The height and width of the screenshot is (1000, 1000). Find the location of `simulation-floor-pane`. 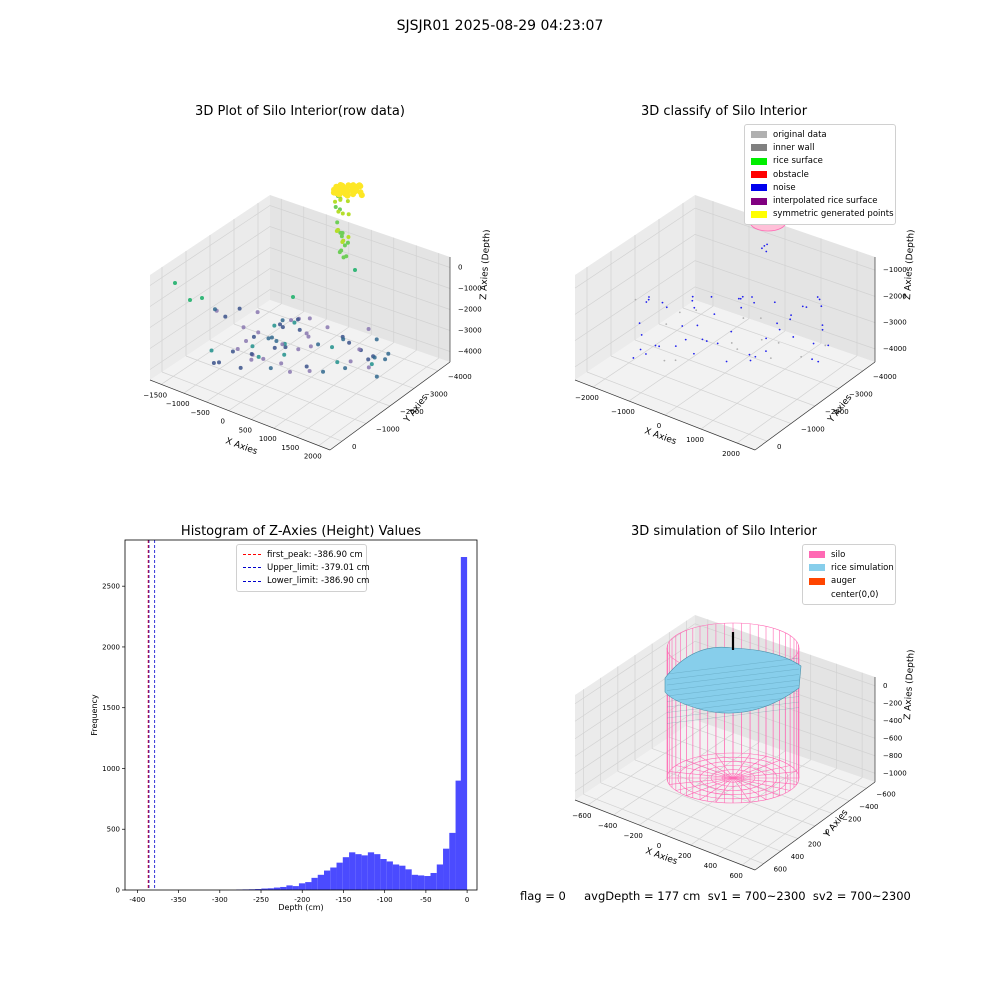

simulation-floor-pane is located at coordinates (725, 795).